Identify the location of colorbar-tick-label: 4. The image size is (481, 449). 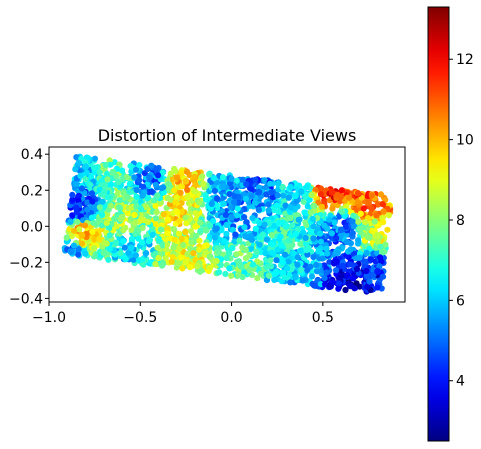
(460, 382).